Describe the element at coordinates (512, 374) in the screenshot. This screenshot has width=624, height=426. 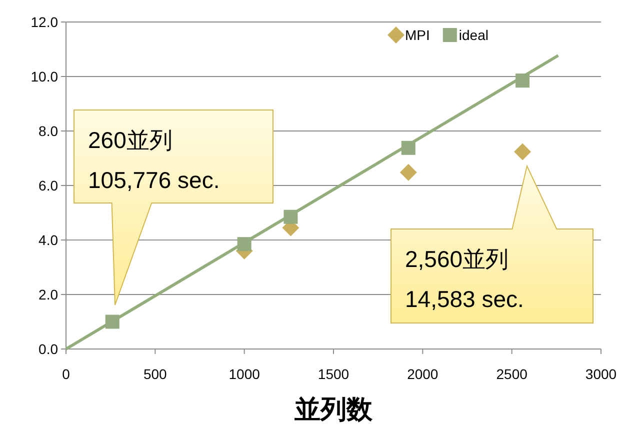
I see `x-tick-label: 2500` at that location.